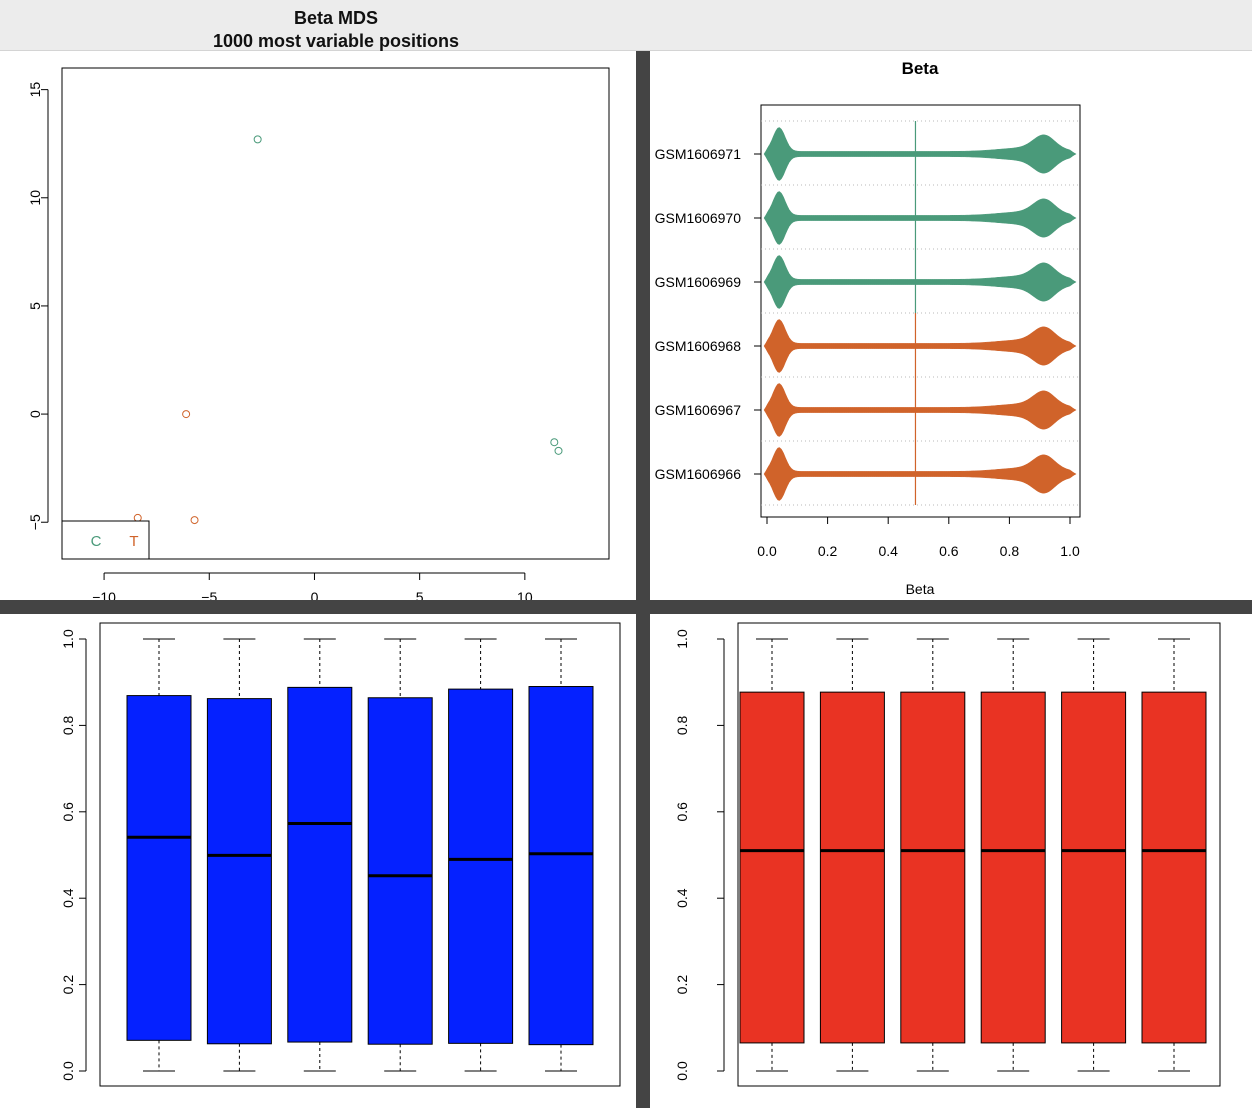 The width and height of the screenshot is (1252, 1108). Describe the element at coordinates (920, 346) in the screenshot. I see `violin-GSM1606968` at that location.